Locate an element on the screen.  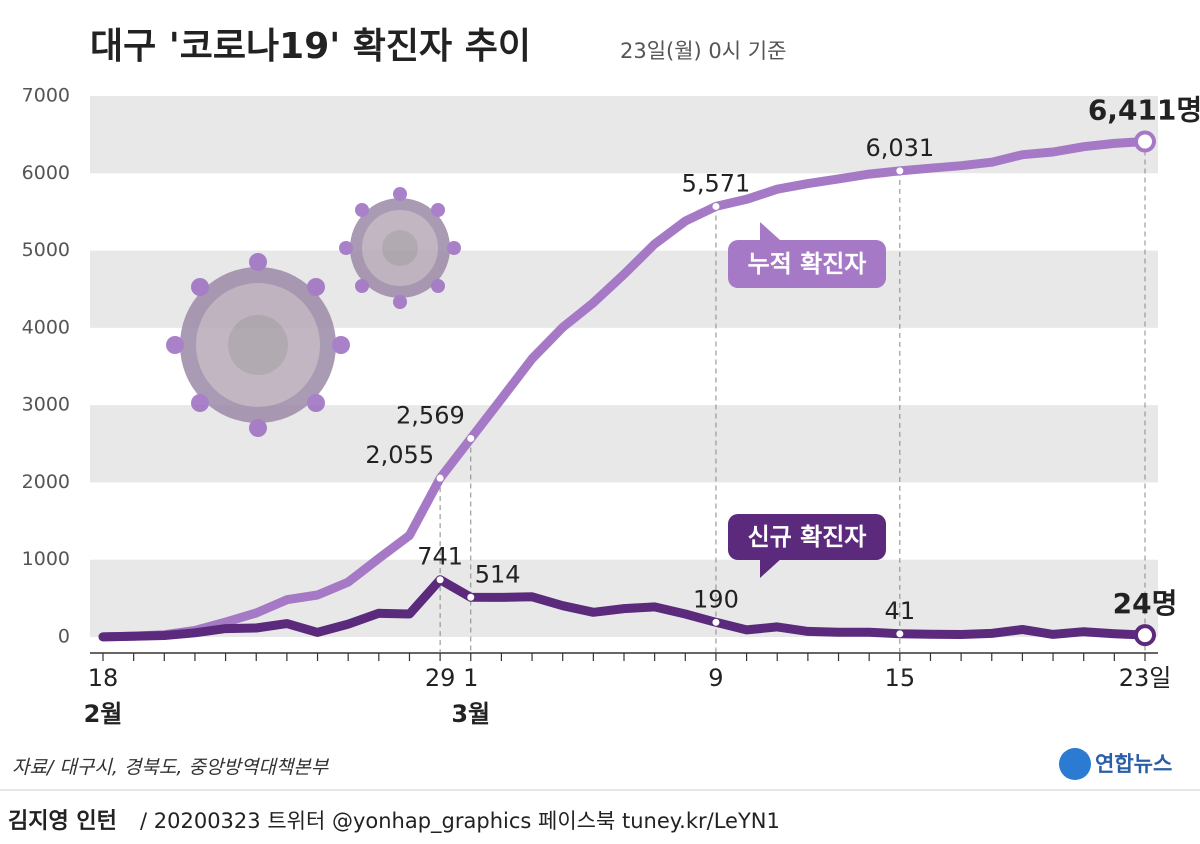
legend-label: 신규 확진자 is located at coordinates (807, 537).